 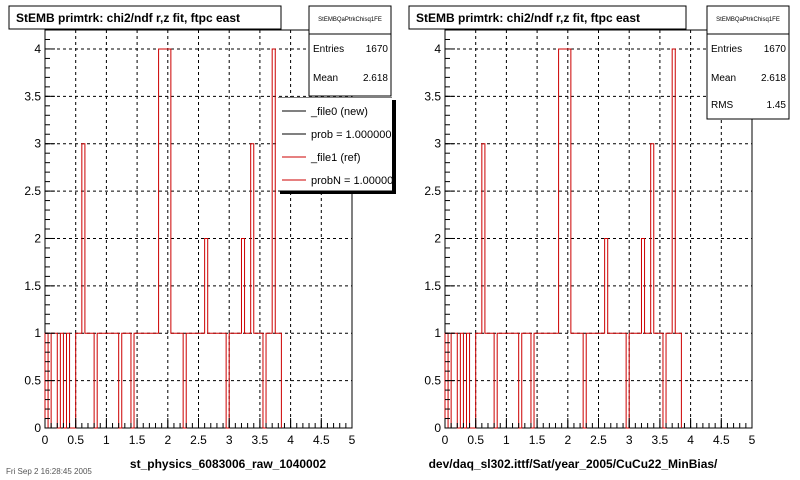 What do you see at coordinates (377, 49) in the screenshot?
I see `left-stats-entries-value: 1670` at bounding box center [377, 49].